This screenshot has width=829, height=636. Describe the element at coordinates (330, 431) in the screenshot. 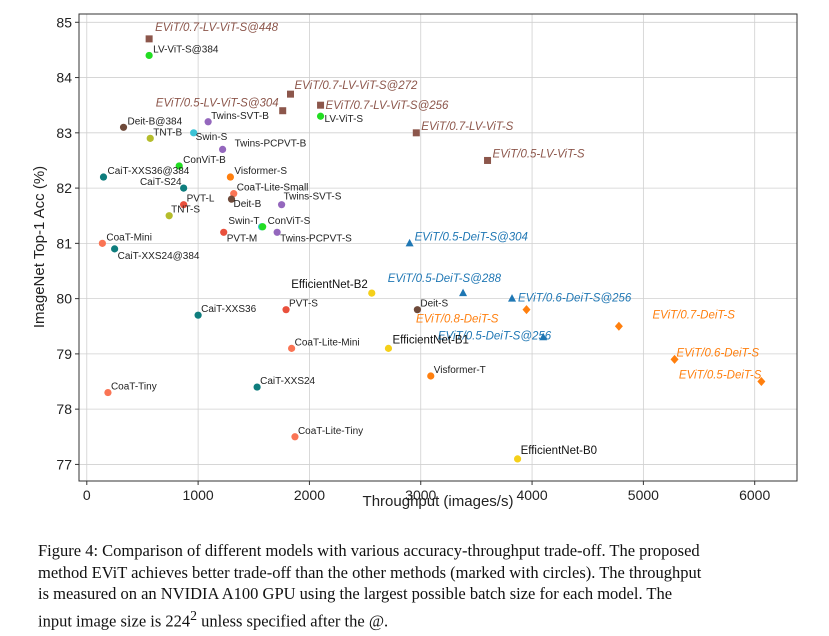

I see `label-coat-lite-tiny: CoaT-Lite-Tiny` at that location.